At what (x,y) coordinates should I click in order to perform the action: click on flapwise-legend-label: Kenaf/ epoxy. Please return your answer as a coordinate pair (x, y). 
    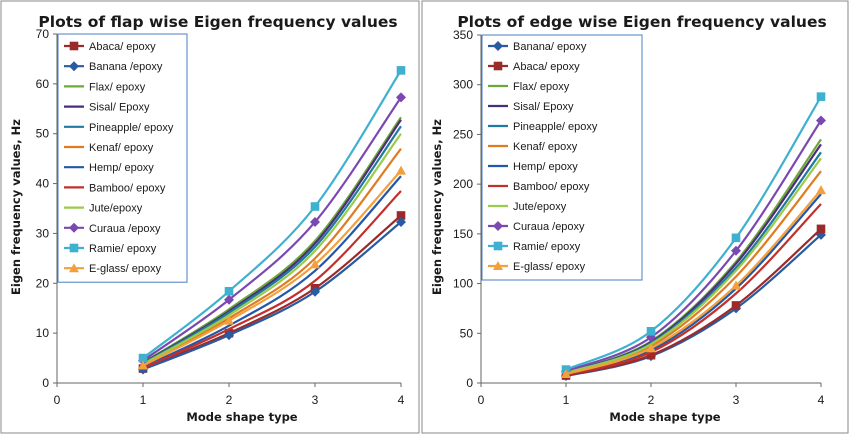
    Looking at the image, I should click on (121, 148).